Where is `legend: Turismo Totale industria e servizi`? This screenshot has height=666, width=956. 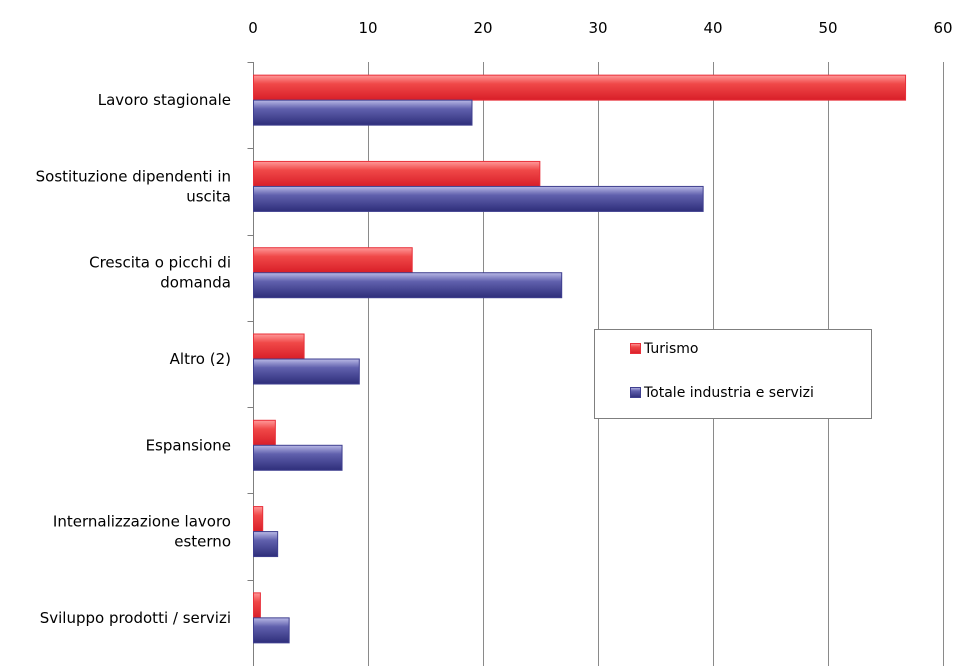
legend: Turismo Totale industria e servizi is located at coordinates (733, 374).